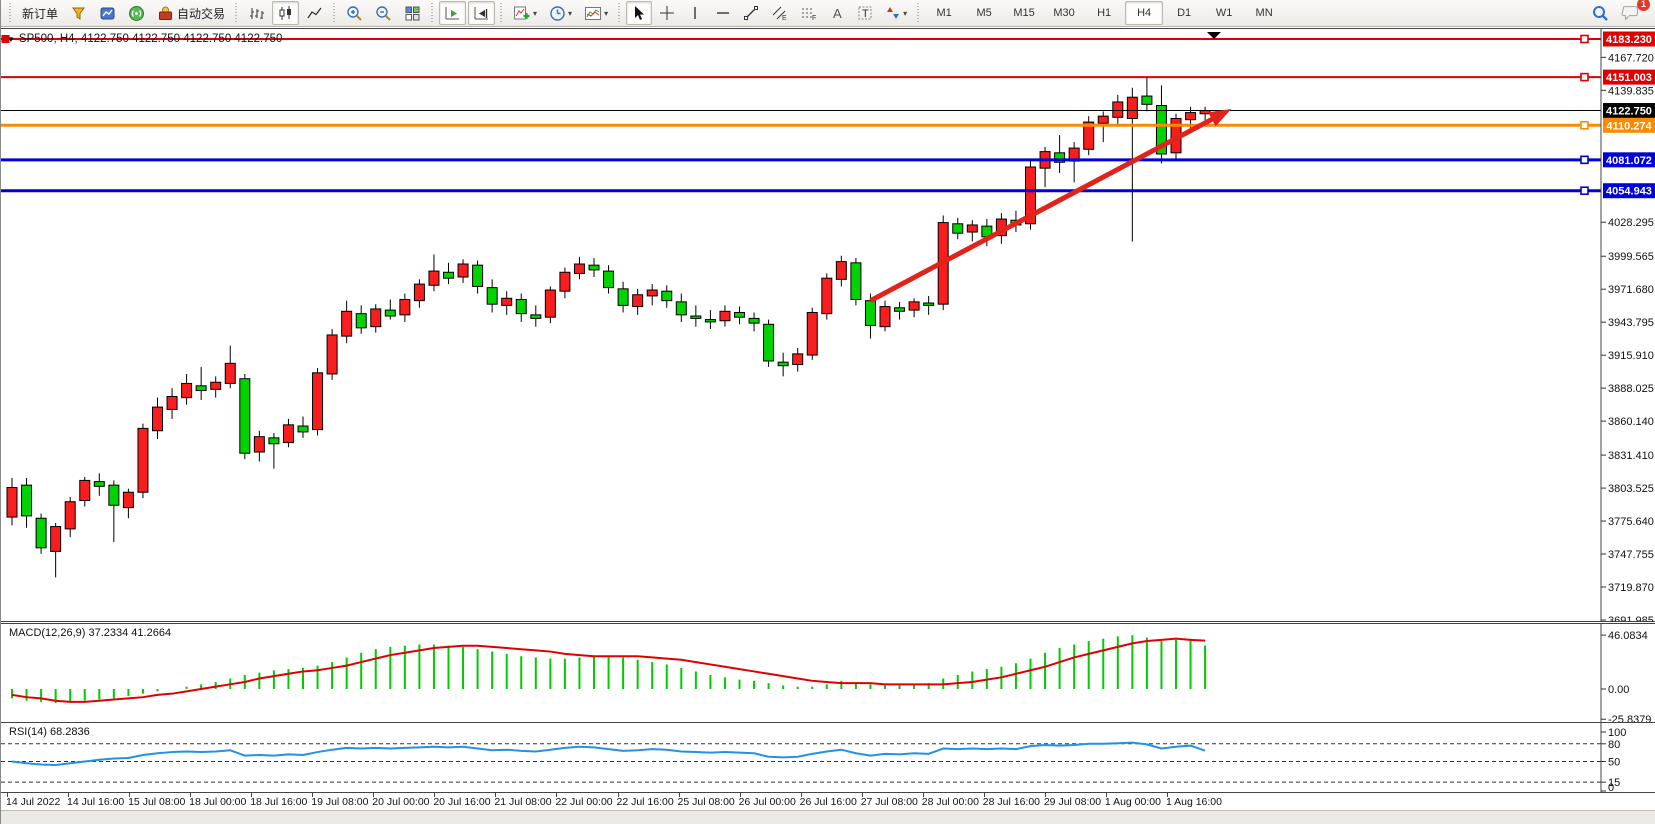 This screenshot has width=1655, height=824. I want to click on zoom-out-button, so click(383, 13).